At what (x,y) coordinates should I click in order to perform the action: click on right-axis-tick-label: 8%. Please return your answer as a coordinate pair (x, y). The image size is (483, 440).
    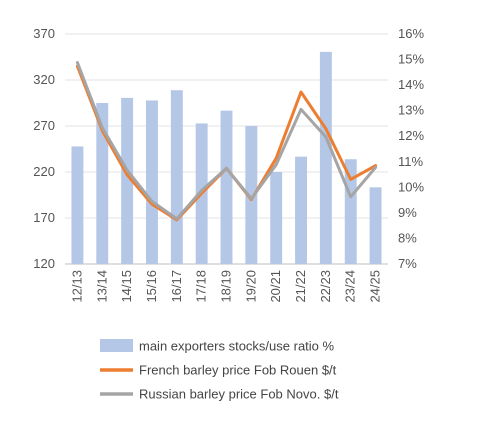
    Looking at the image, I should click on (407, 237).